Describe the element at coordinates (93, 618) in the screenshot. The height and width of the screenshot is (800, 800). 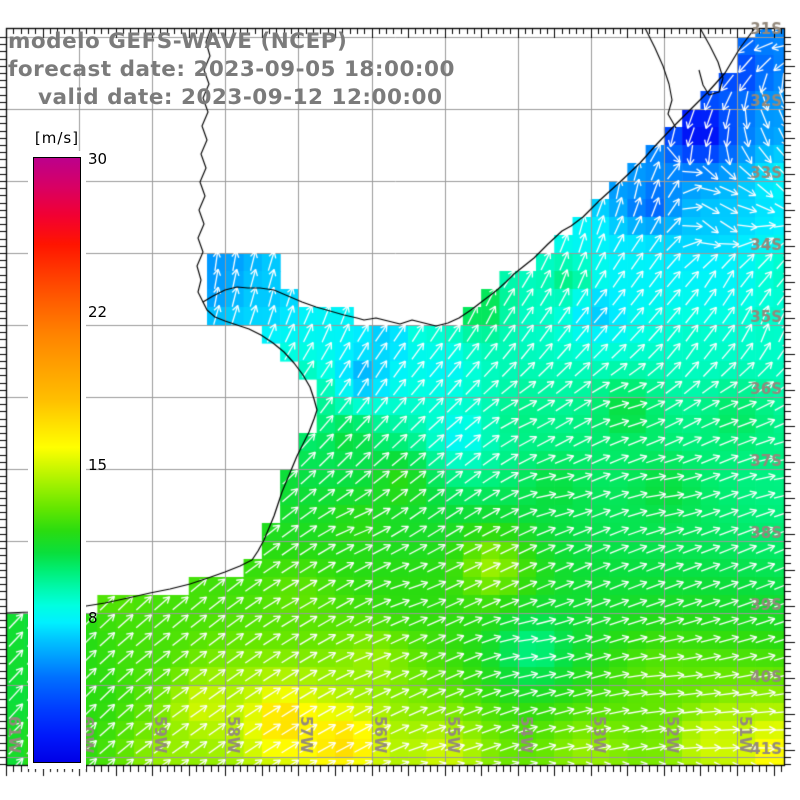
I see `colorbar-tick-label: 8` at that location.